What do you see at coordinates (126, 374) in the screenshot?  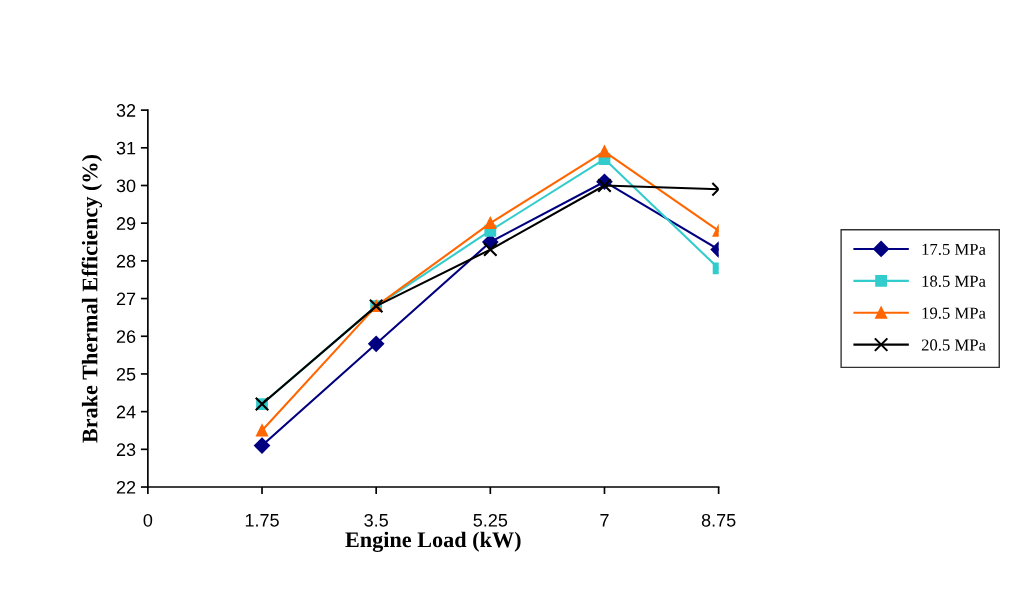 I see `y-tick-label: 25` at bounding box center [126, 374].